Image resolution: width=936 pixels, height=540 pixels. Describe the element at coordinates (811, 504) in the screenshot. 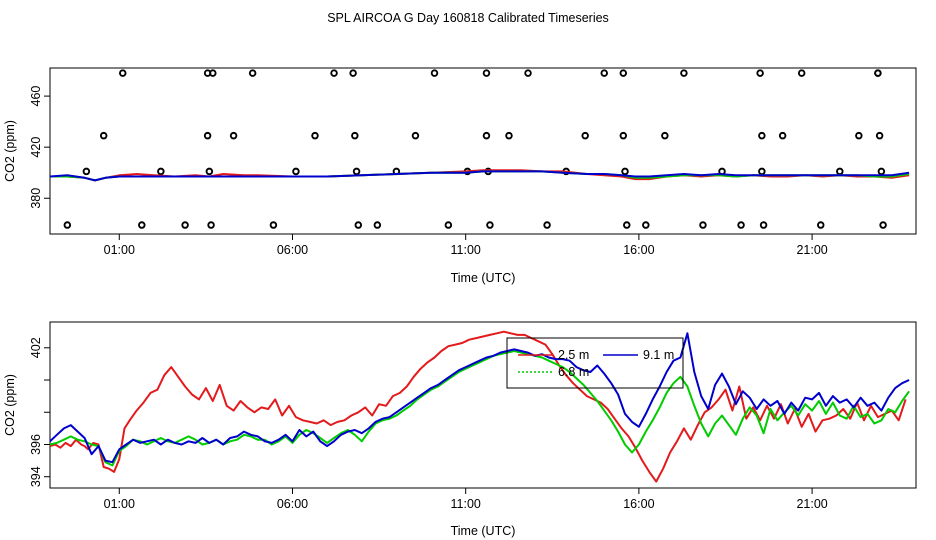

I see `x-tick-label-bottom-4: 21:00` at that location.